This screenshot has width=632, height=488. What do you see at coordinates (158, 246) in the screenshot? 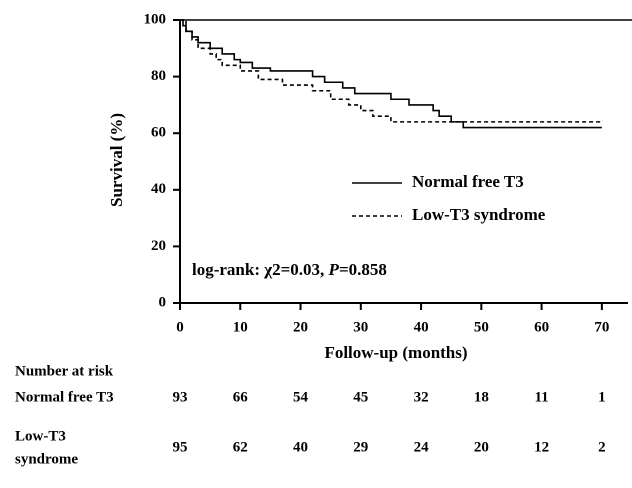
I see `y-tick-label: 20` at bounding box center [158, 246].